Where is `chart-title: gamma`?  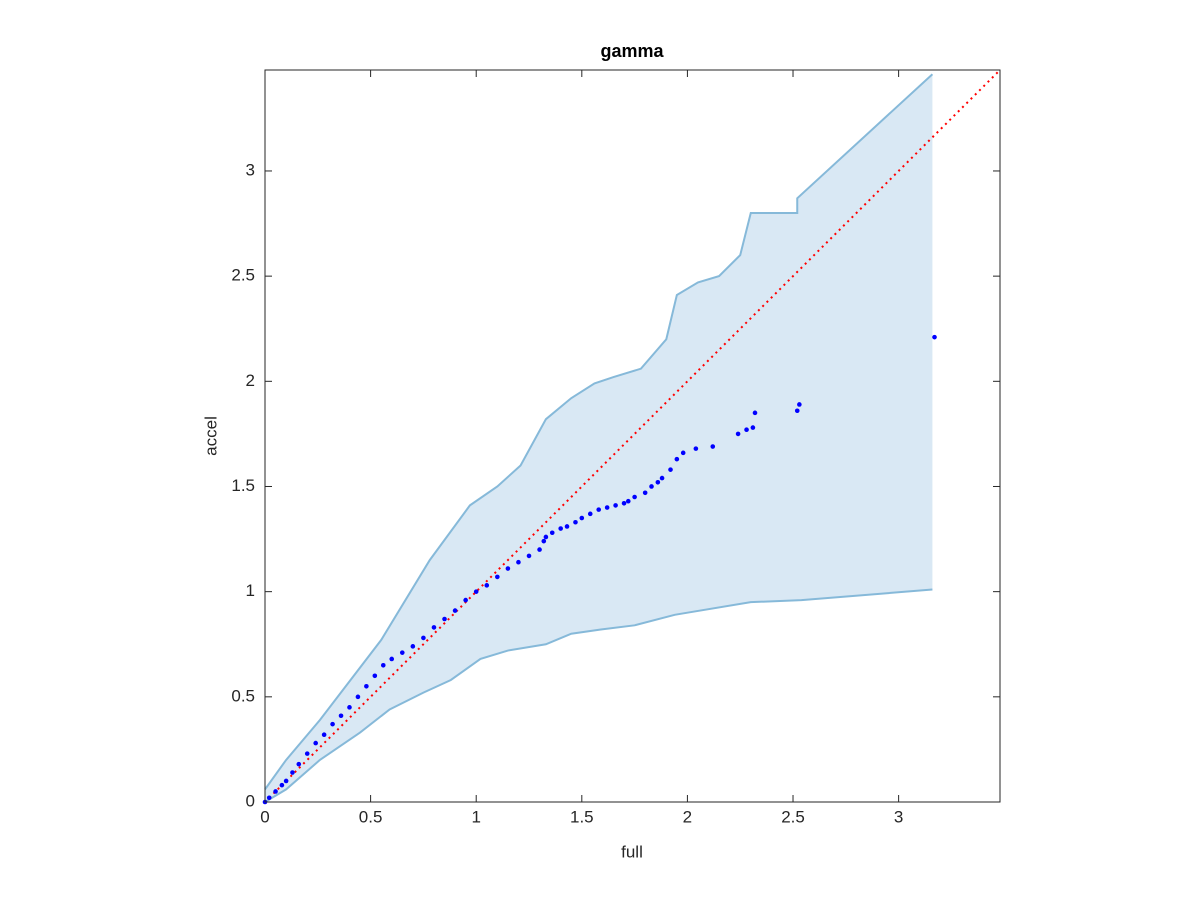 chart-title: gamma is located at coordinates (632, 51).